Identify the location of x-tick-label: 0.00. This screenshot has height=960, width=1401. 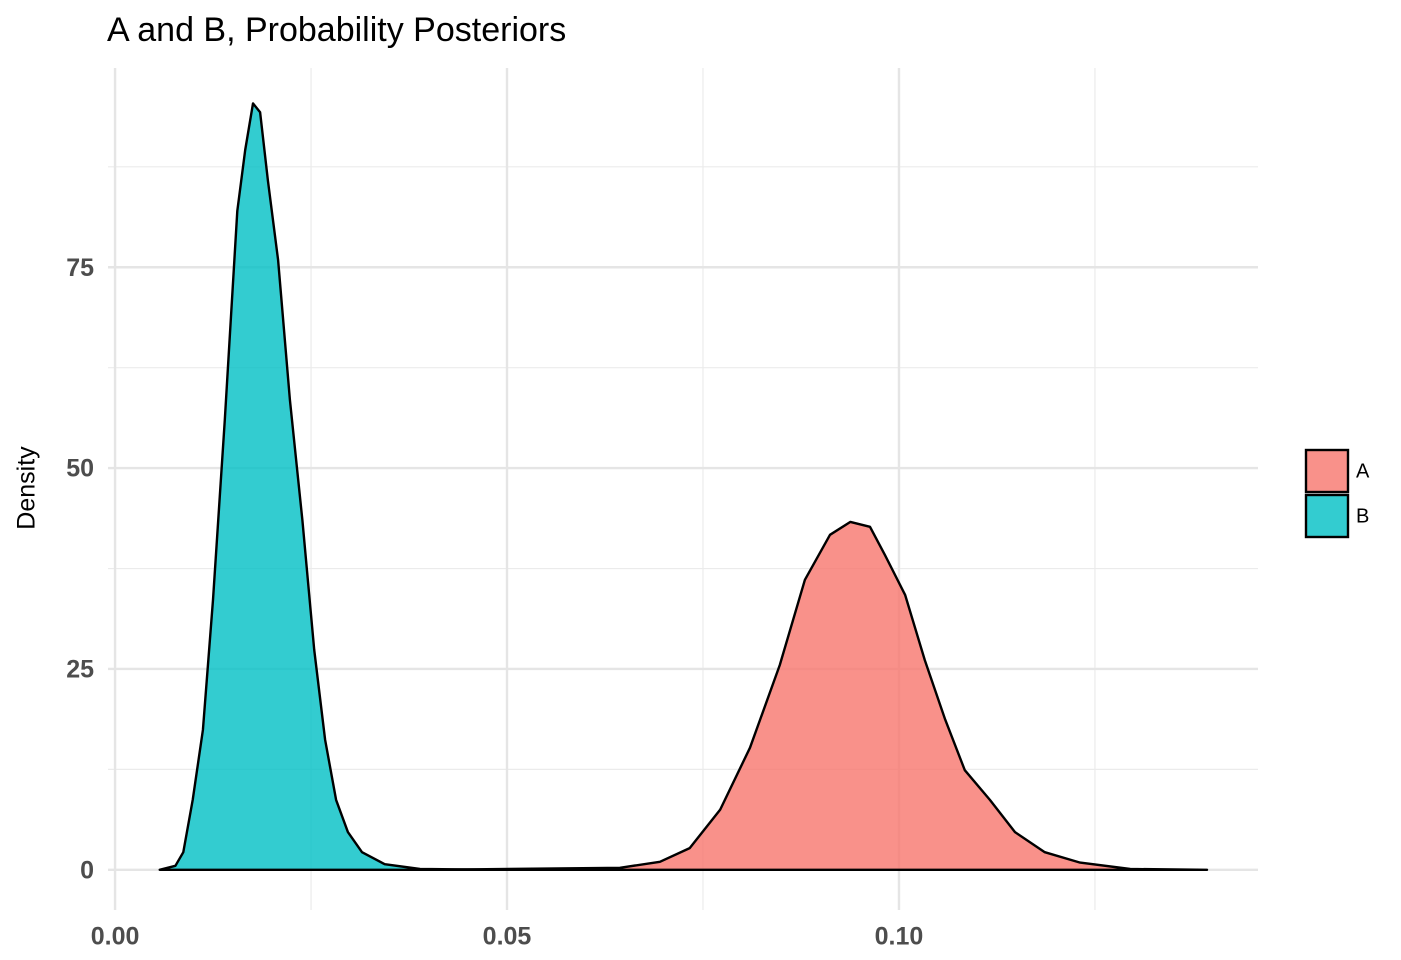
(115, 937).